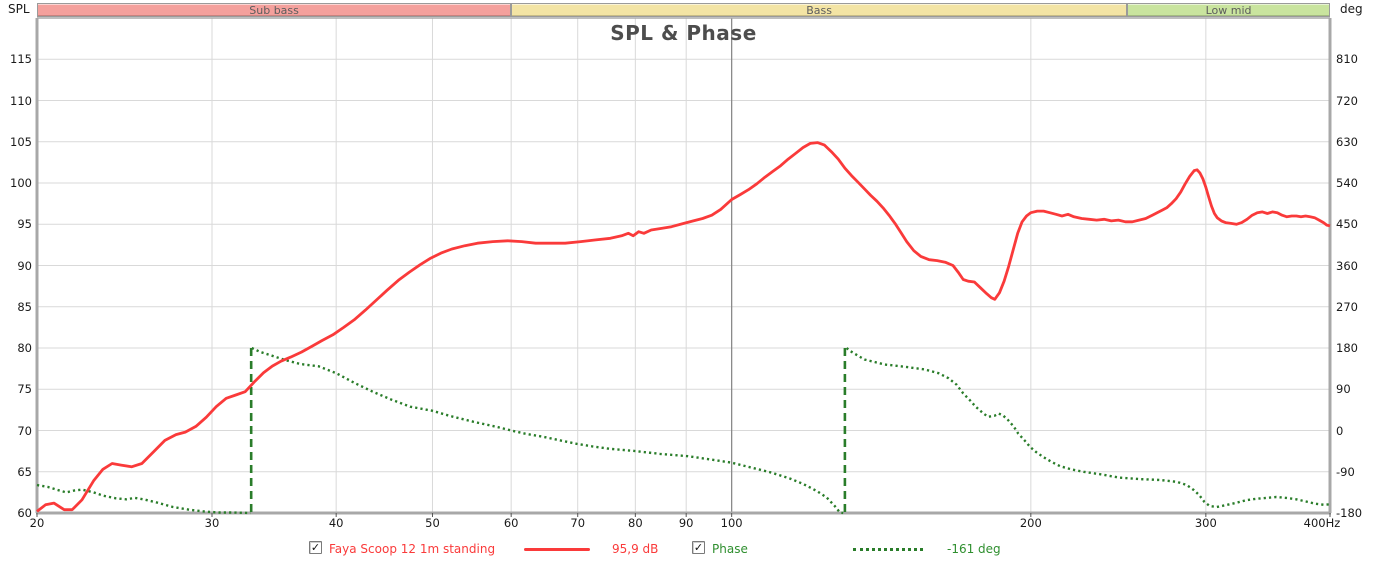 The image size is (1384, 561). What do you see at coordinates (1347, 100) in the screenshot?
I see `y-right-tick-label: 720` at bounding box center [1347, 100].